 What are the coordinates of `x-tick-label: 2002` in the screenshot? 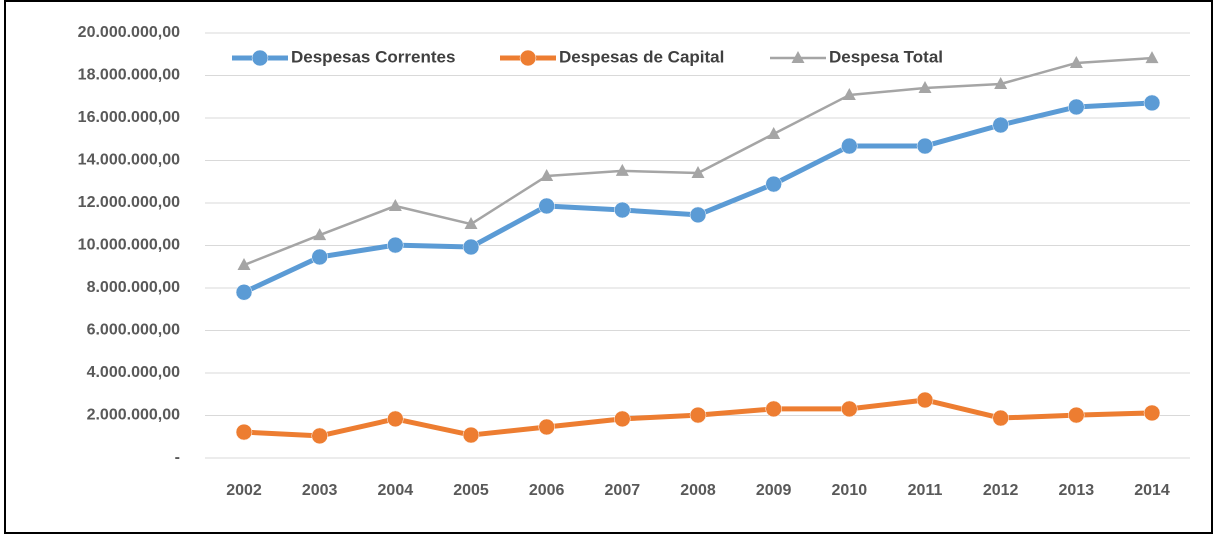 It's located at (244, 490).